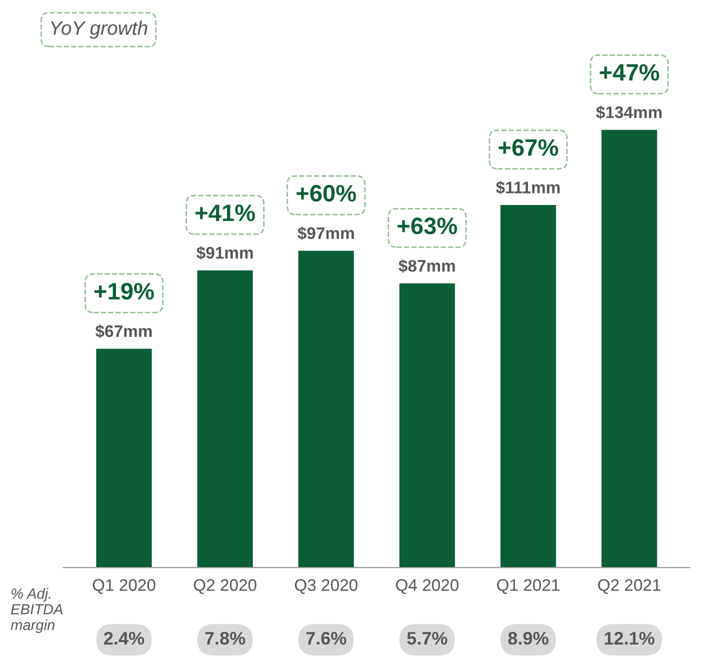  I want to click on x-tick-label: Q2 2021, so click(629, 586).